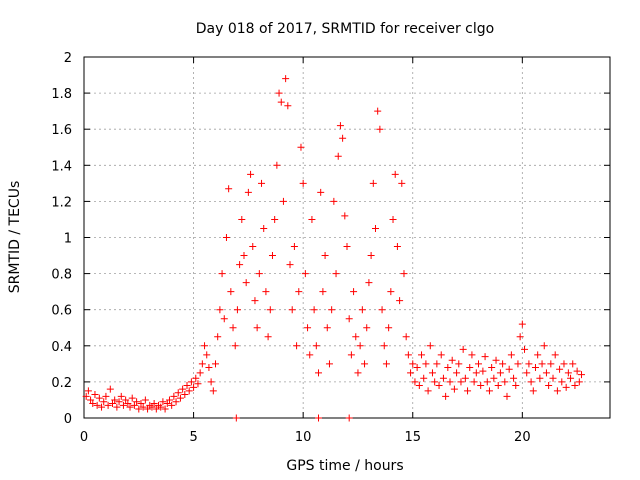 The height and width of the screenshot is (480, 640). I want to click on x-tick-label: 5, so click(193, 437).